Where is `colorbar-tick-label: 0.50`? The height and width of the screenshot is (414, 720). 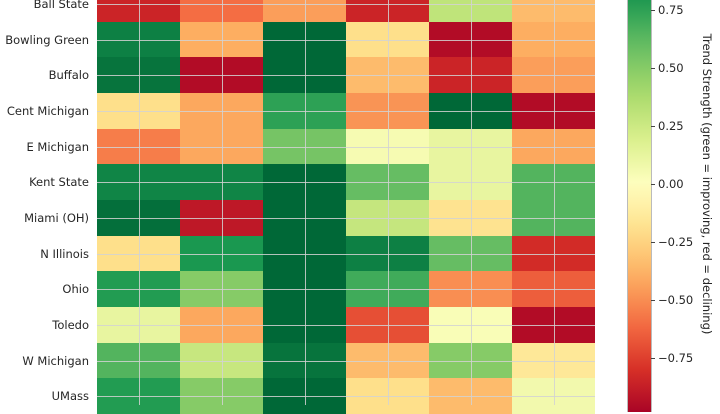 colorbar-tick-label: 0.50 is located at coordinates (671, 68).